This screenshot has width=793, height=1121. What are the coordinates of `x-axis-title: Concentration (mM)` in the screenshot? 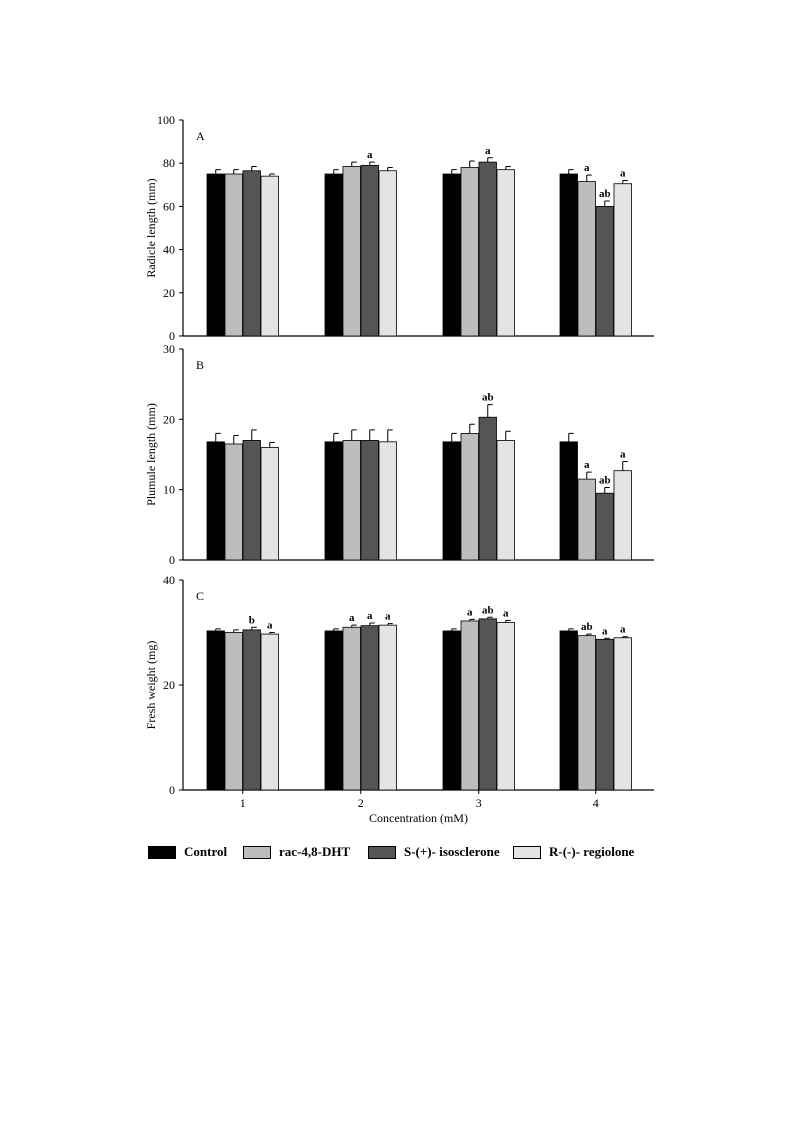 It's located at (418, 818).